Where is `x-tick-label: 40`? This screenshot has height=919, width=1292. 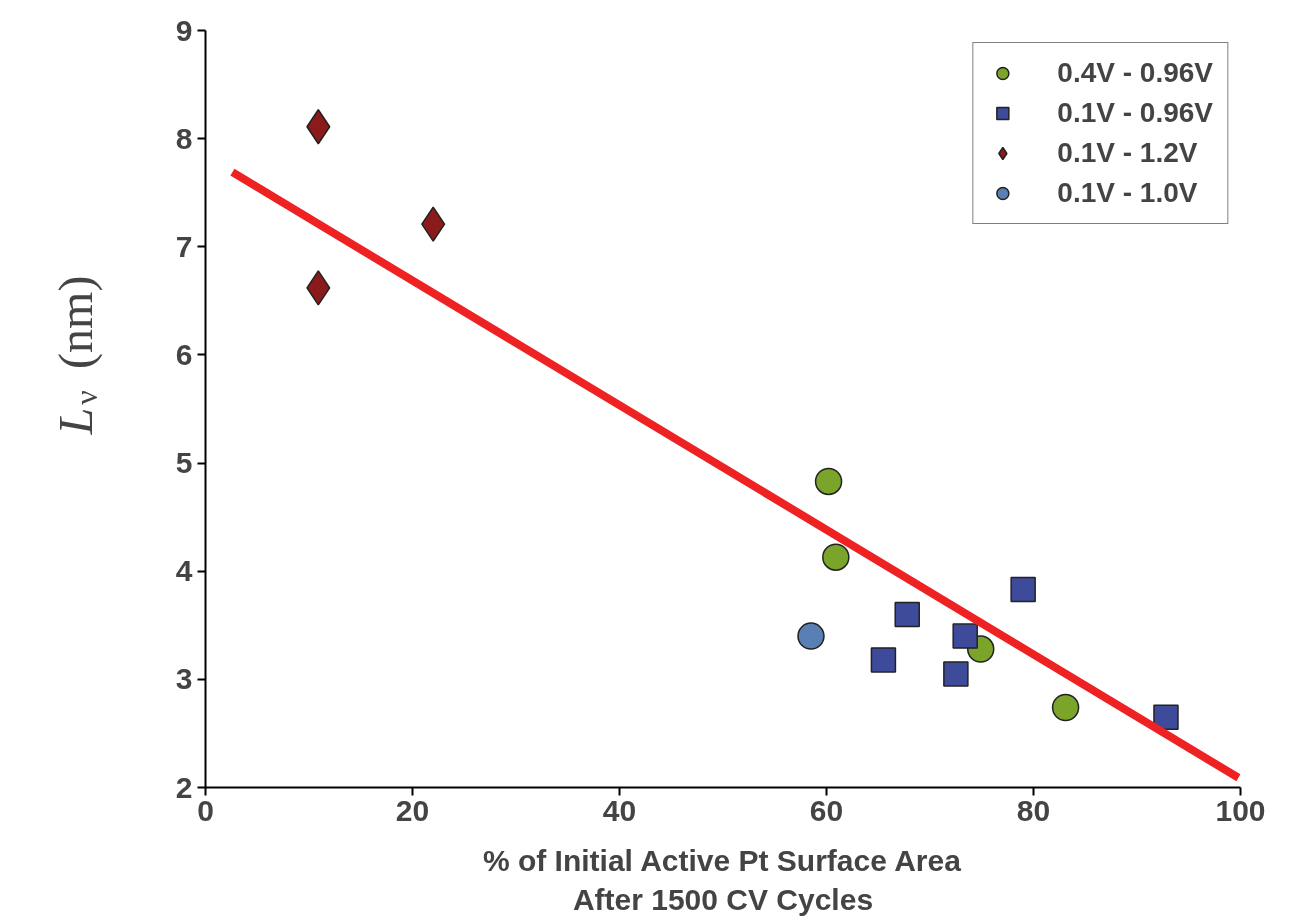 x-tick-label: 40 is located at coordinates (619, 810).